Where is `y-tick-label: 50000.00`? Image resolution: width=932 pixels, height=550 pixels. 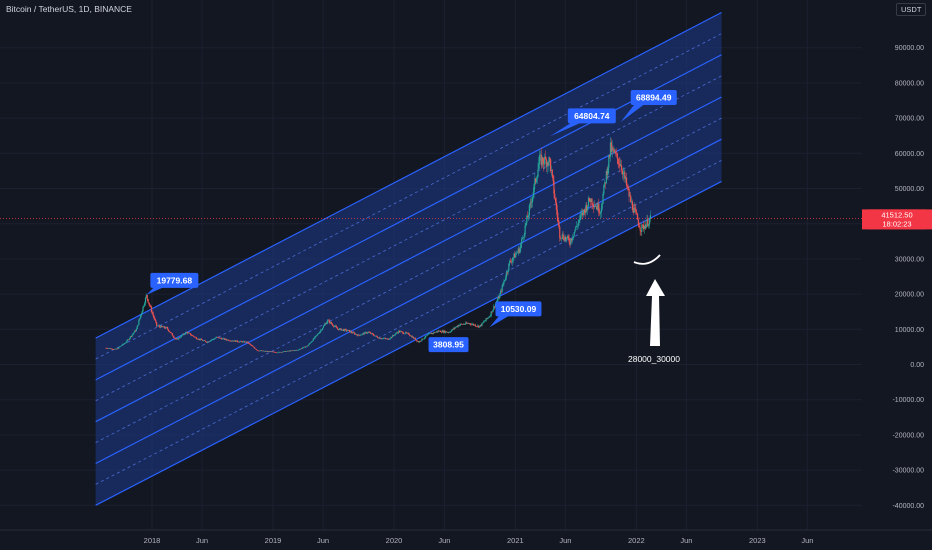
y-tick-label: 50000.00 is located at coordinates (909, 189).